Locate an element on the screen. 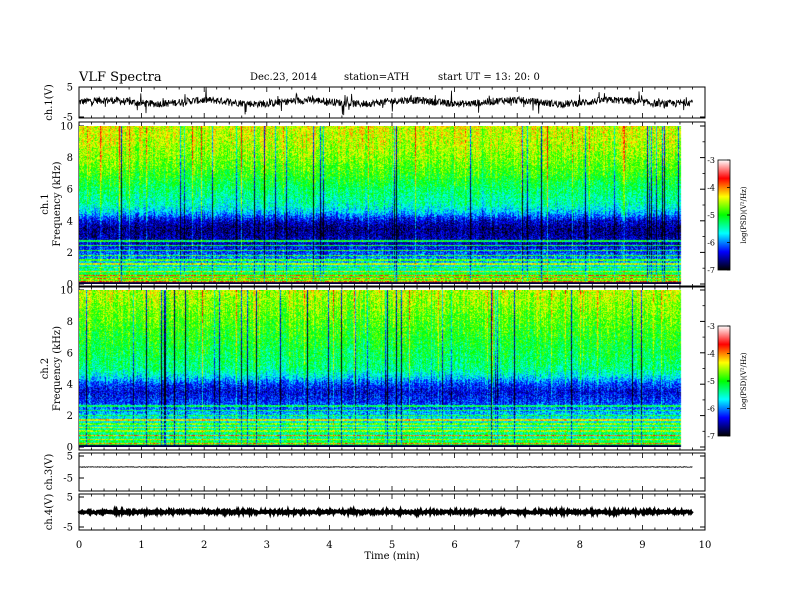 This screenshot has height=612, width=792. date-label: Dec.23, 2014 is located at coordinates (284, 77).